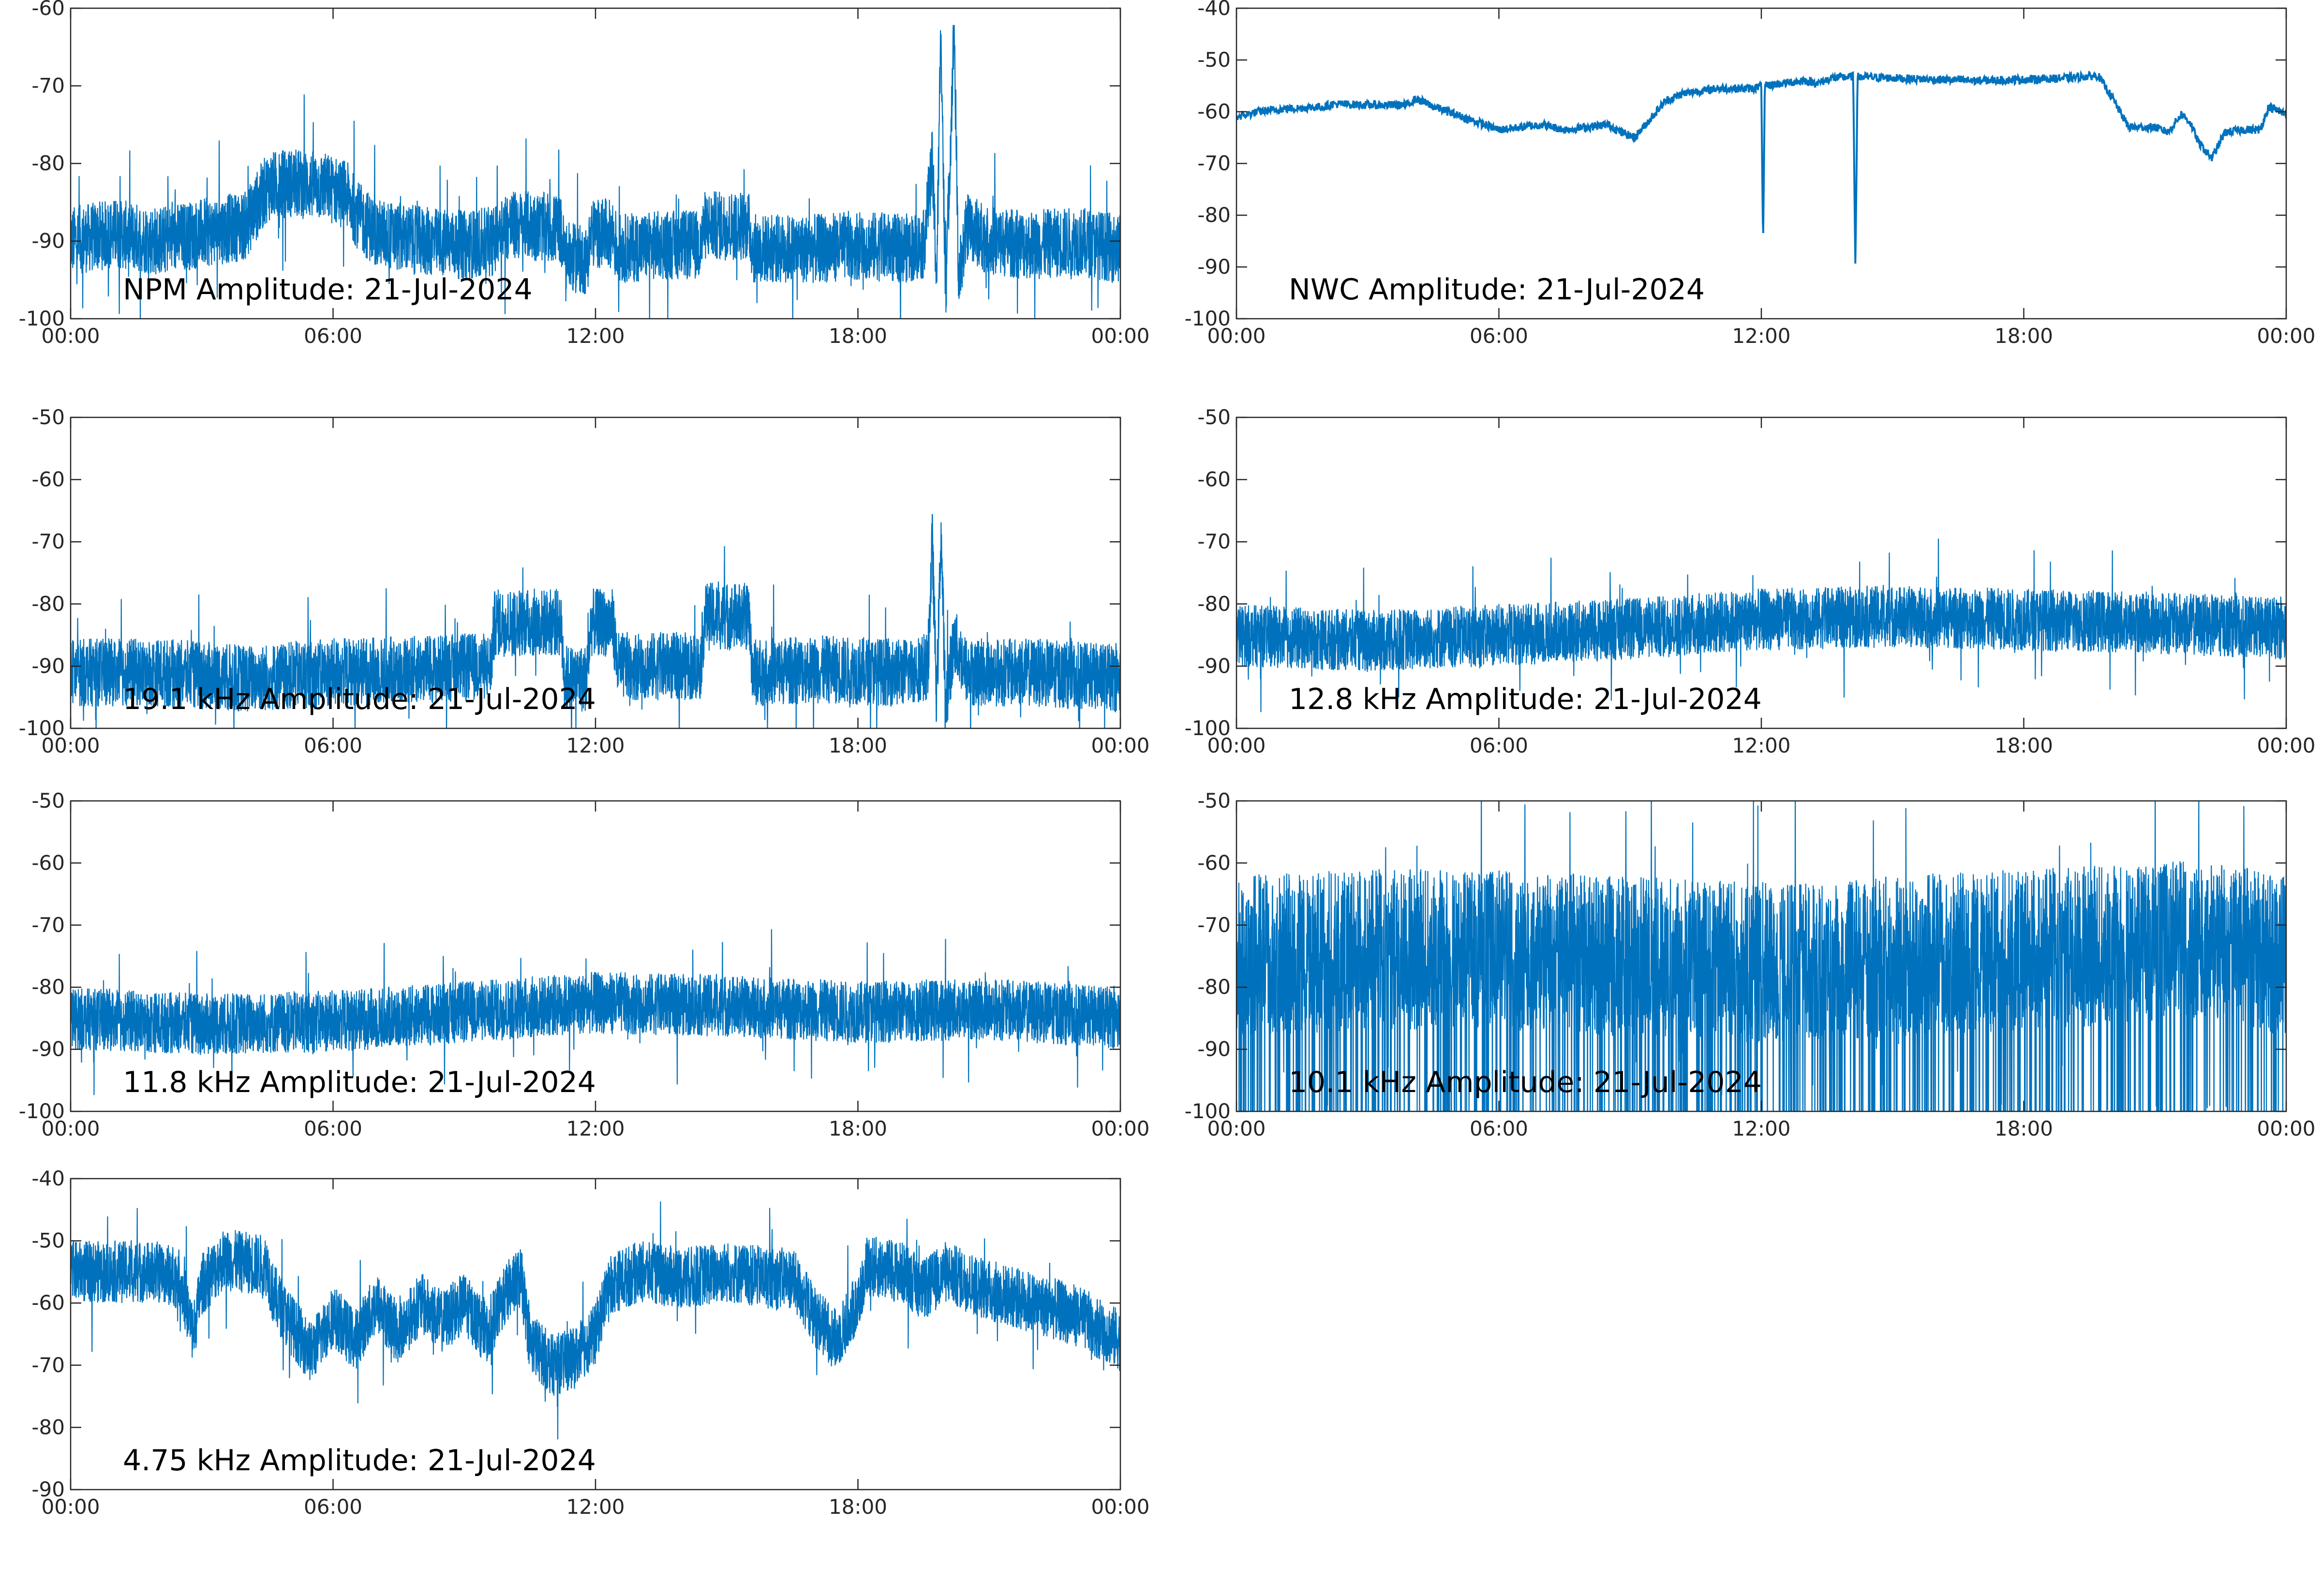 The width and height of the screenshot is (2322, 1596). I want to click on panel-title: 11.8 kHz Amplitude: 21-Jul-2024, so click(359, 1082).